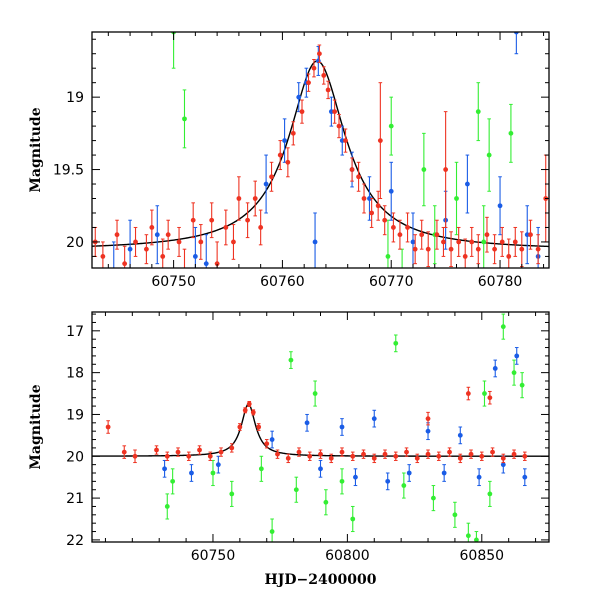 This screenshot has height=600, width=600. I want to click on y-tick-label: 19, so click(75, 98).